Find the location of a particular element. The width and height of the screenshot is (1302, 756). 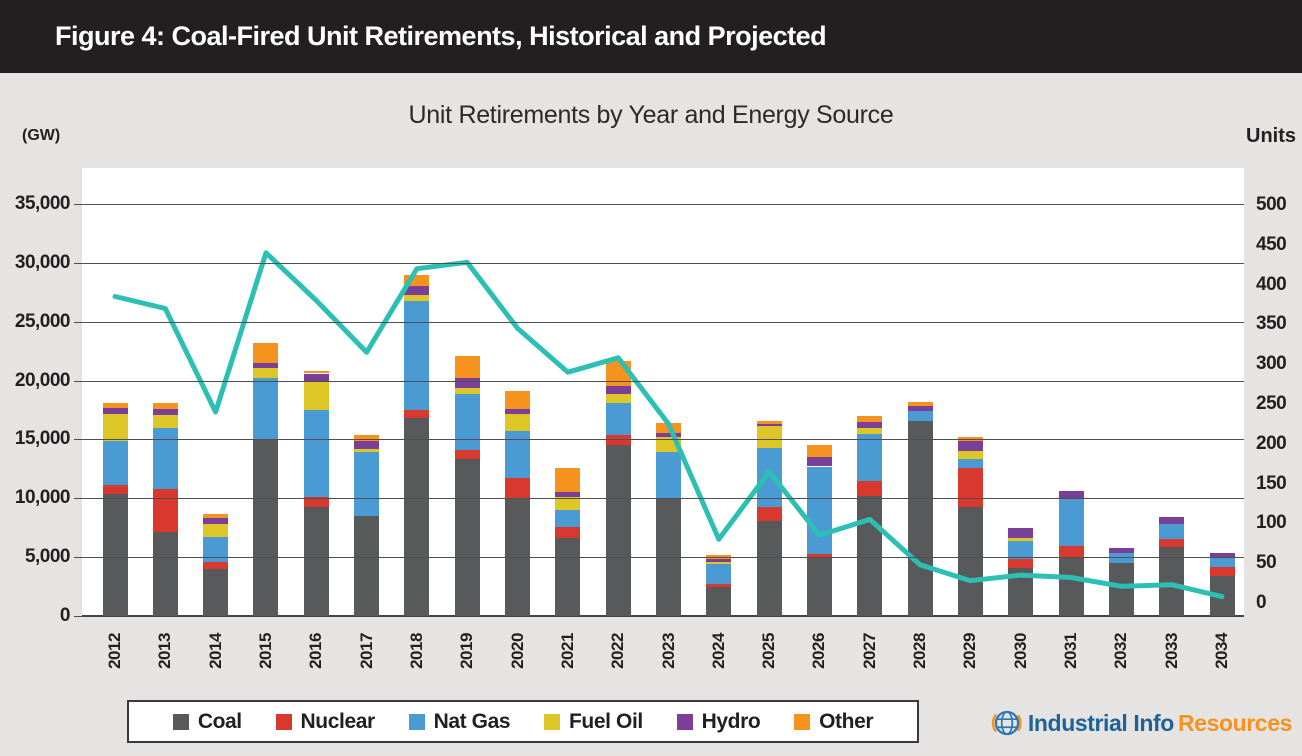

bar-segment-other-2019 is located at coordinates (467, 367).